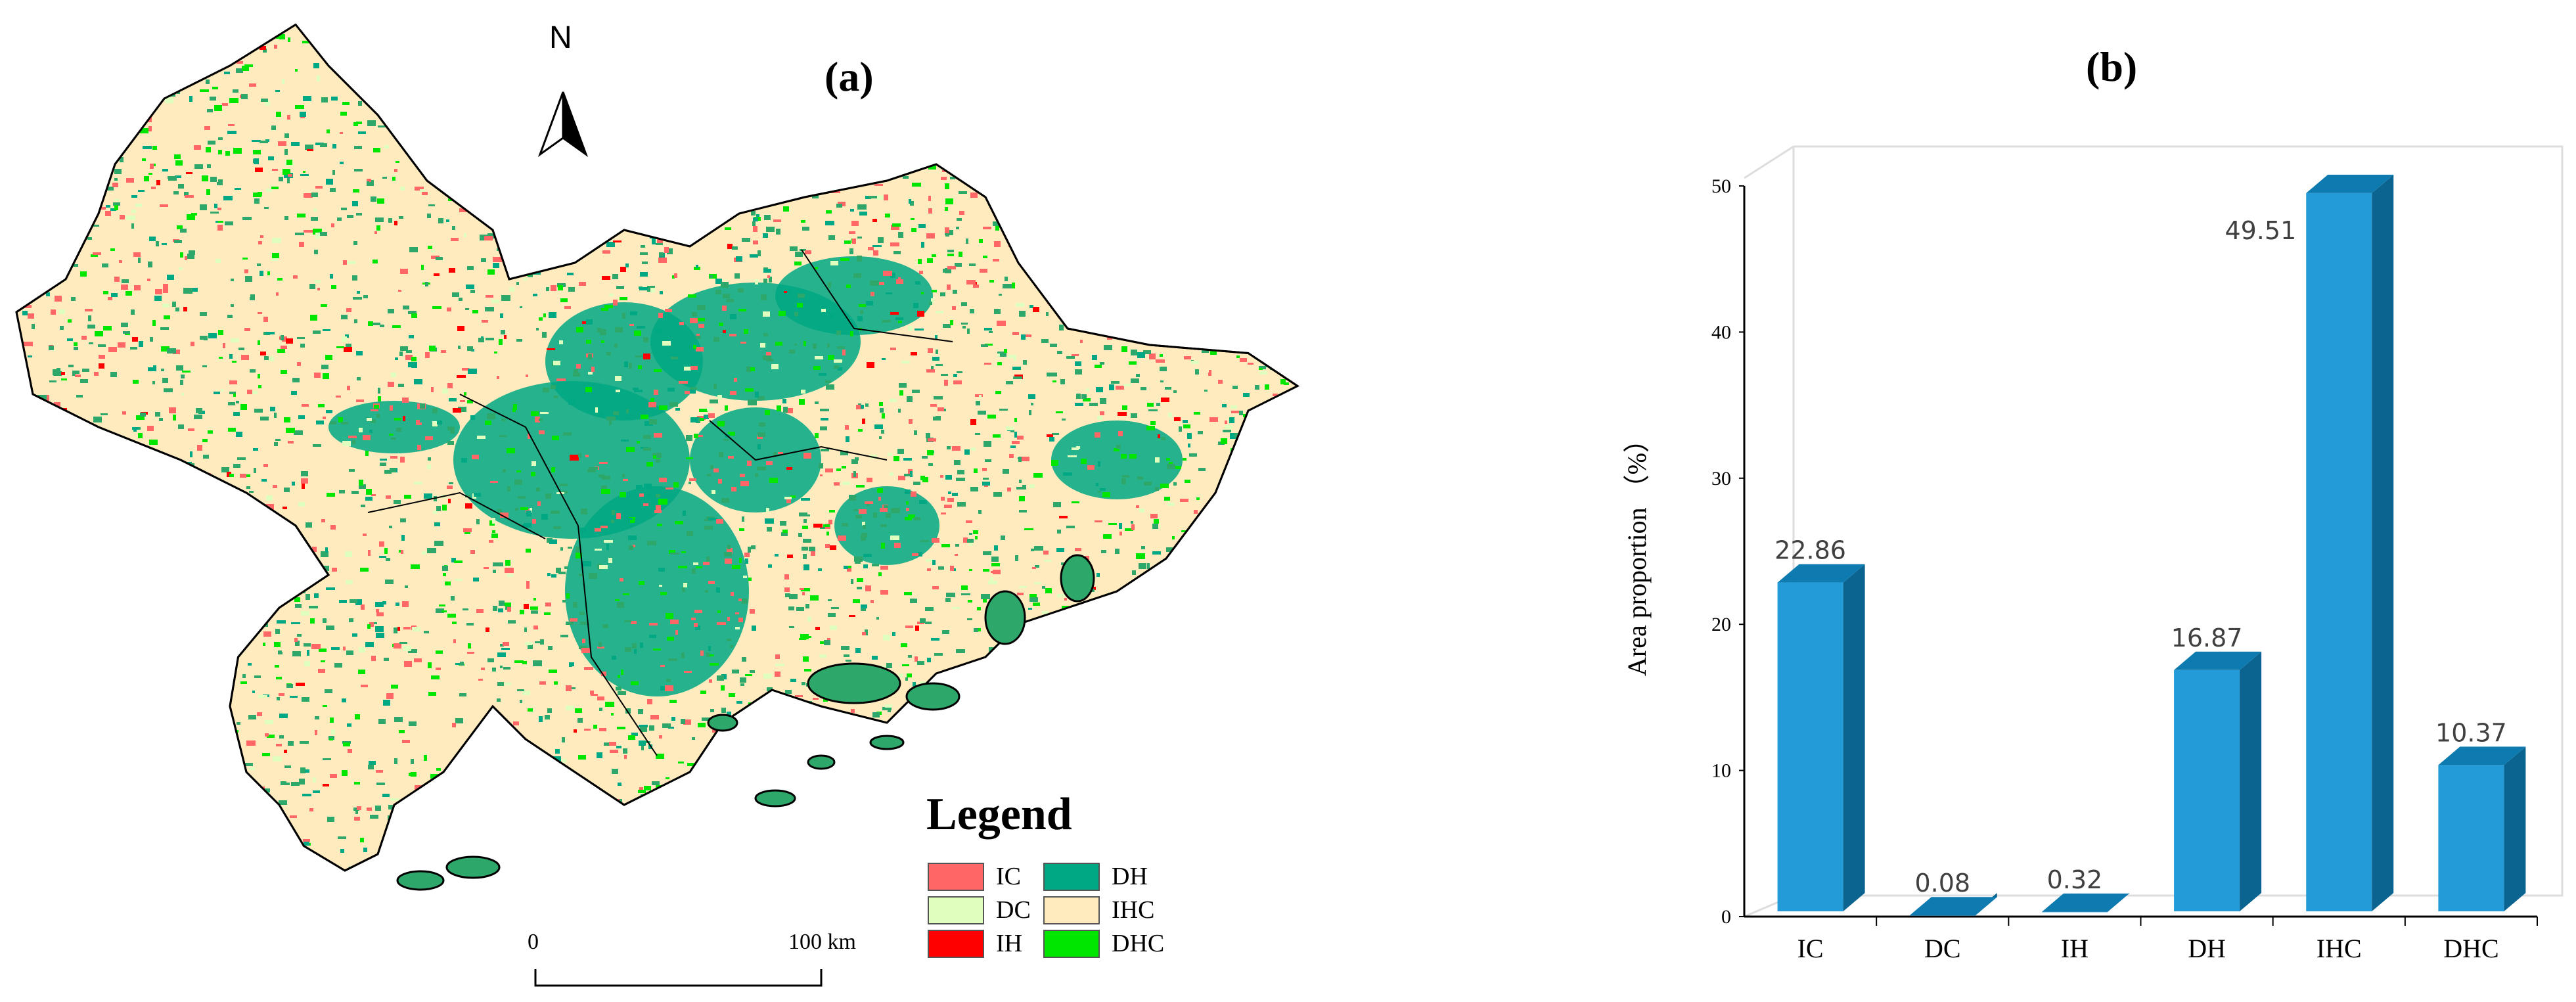 The height and width of the screenshot is (1002, 2576). What do you see at coordinates (1942, 948) in the screenshot?
I see `x-tick-label: DC` at bounding box center [1942, 948].